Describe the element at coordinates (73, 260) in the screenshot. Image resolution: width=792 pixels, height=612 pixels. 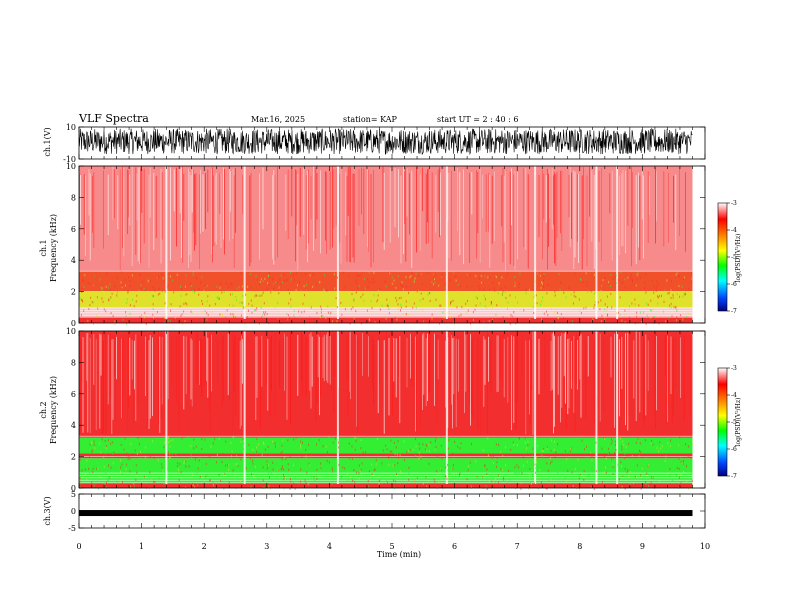
I see `ch1-spec-y-tick-label: 4` at that location.